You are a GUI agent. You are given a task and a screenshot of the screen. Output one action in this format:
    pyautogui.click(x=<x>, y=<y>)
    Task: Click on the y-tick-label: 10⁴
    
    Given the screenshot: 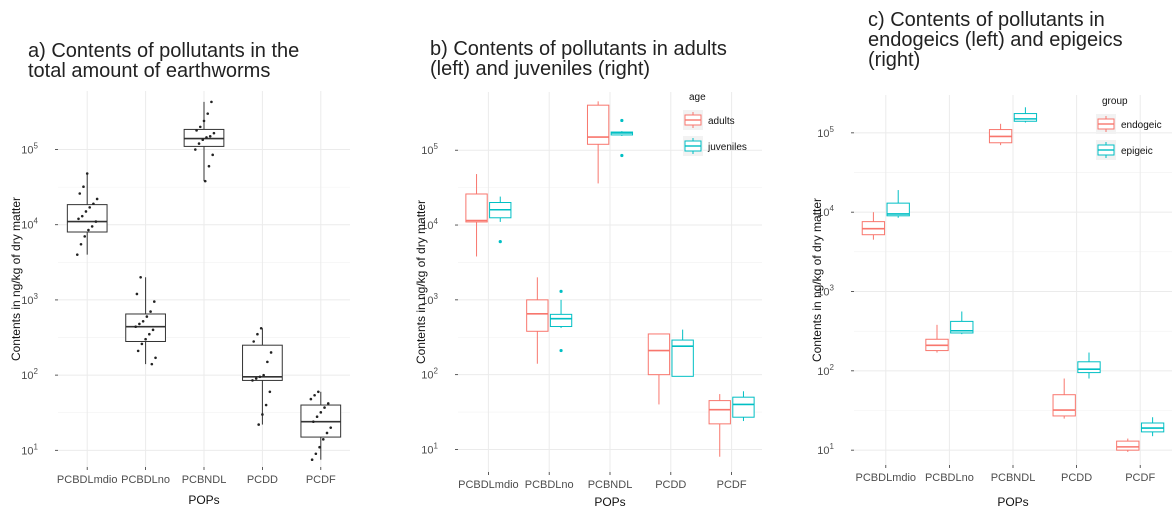 What is the action you would take?
    pyautogui.click(x=825, y=211)
    